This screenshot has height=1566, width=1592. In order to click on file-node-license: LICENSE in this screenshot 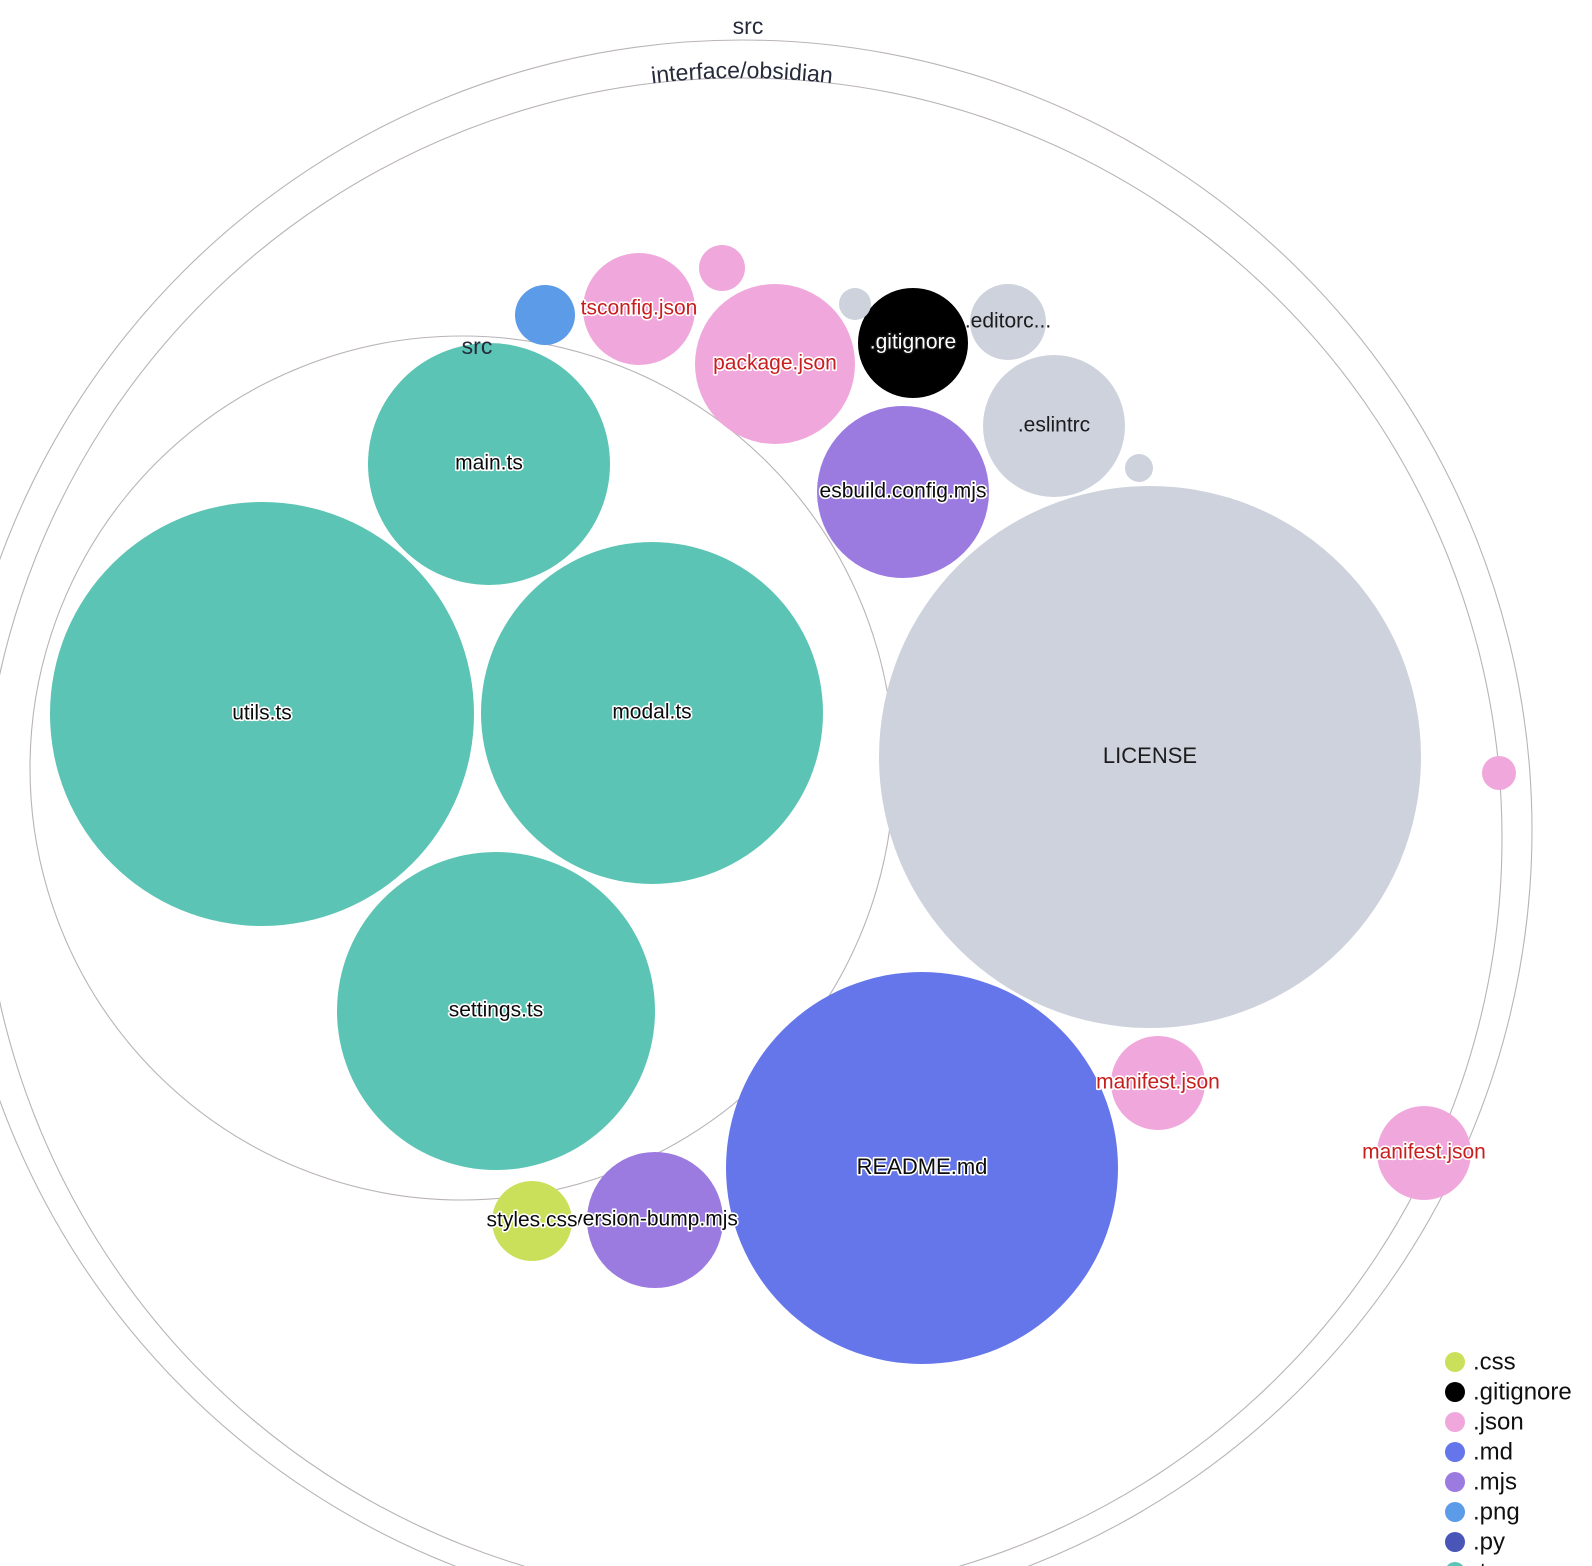, I will do `click(1150, 757)`.